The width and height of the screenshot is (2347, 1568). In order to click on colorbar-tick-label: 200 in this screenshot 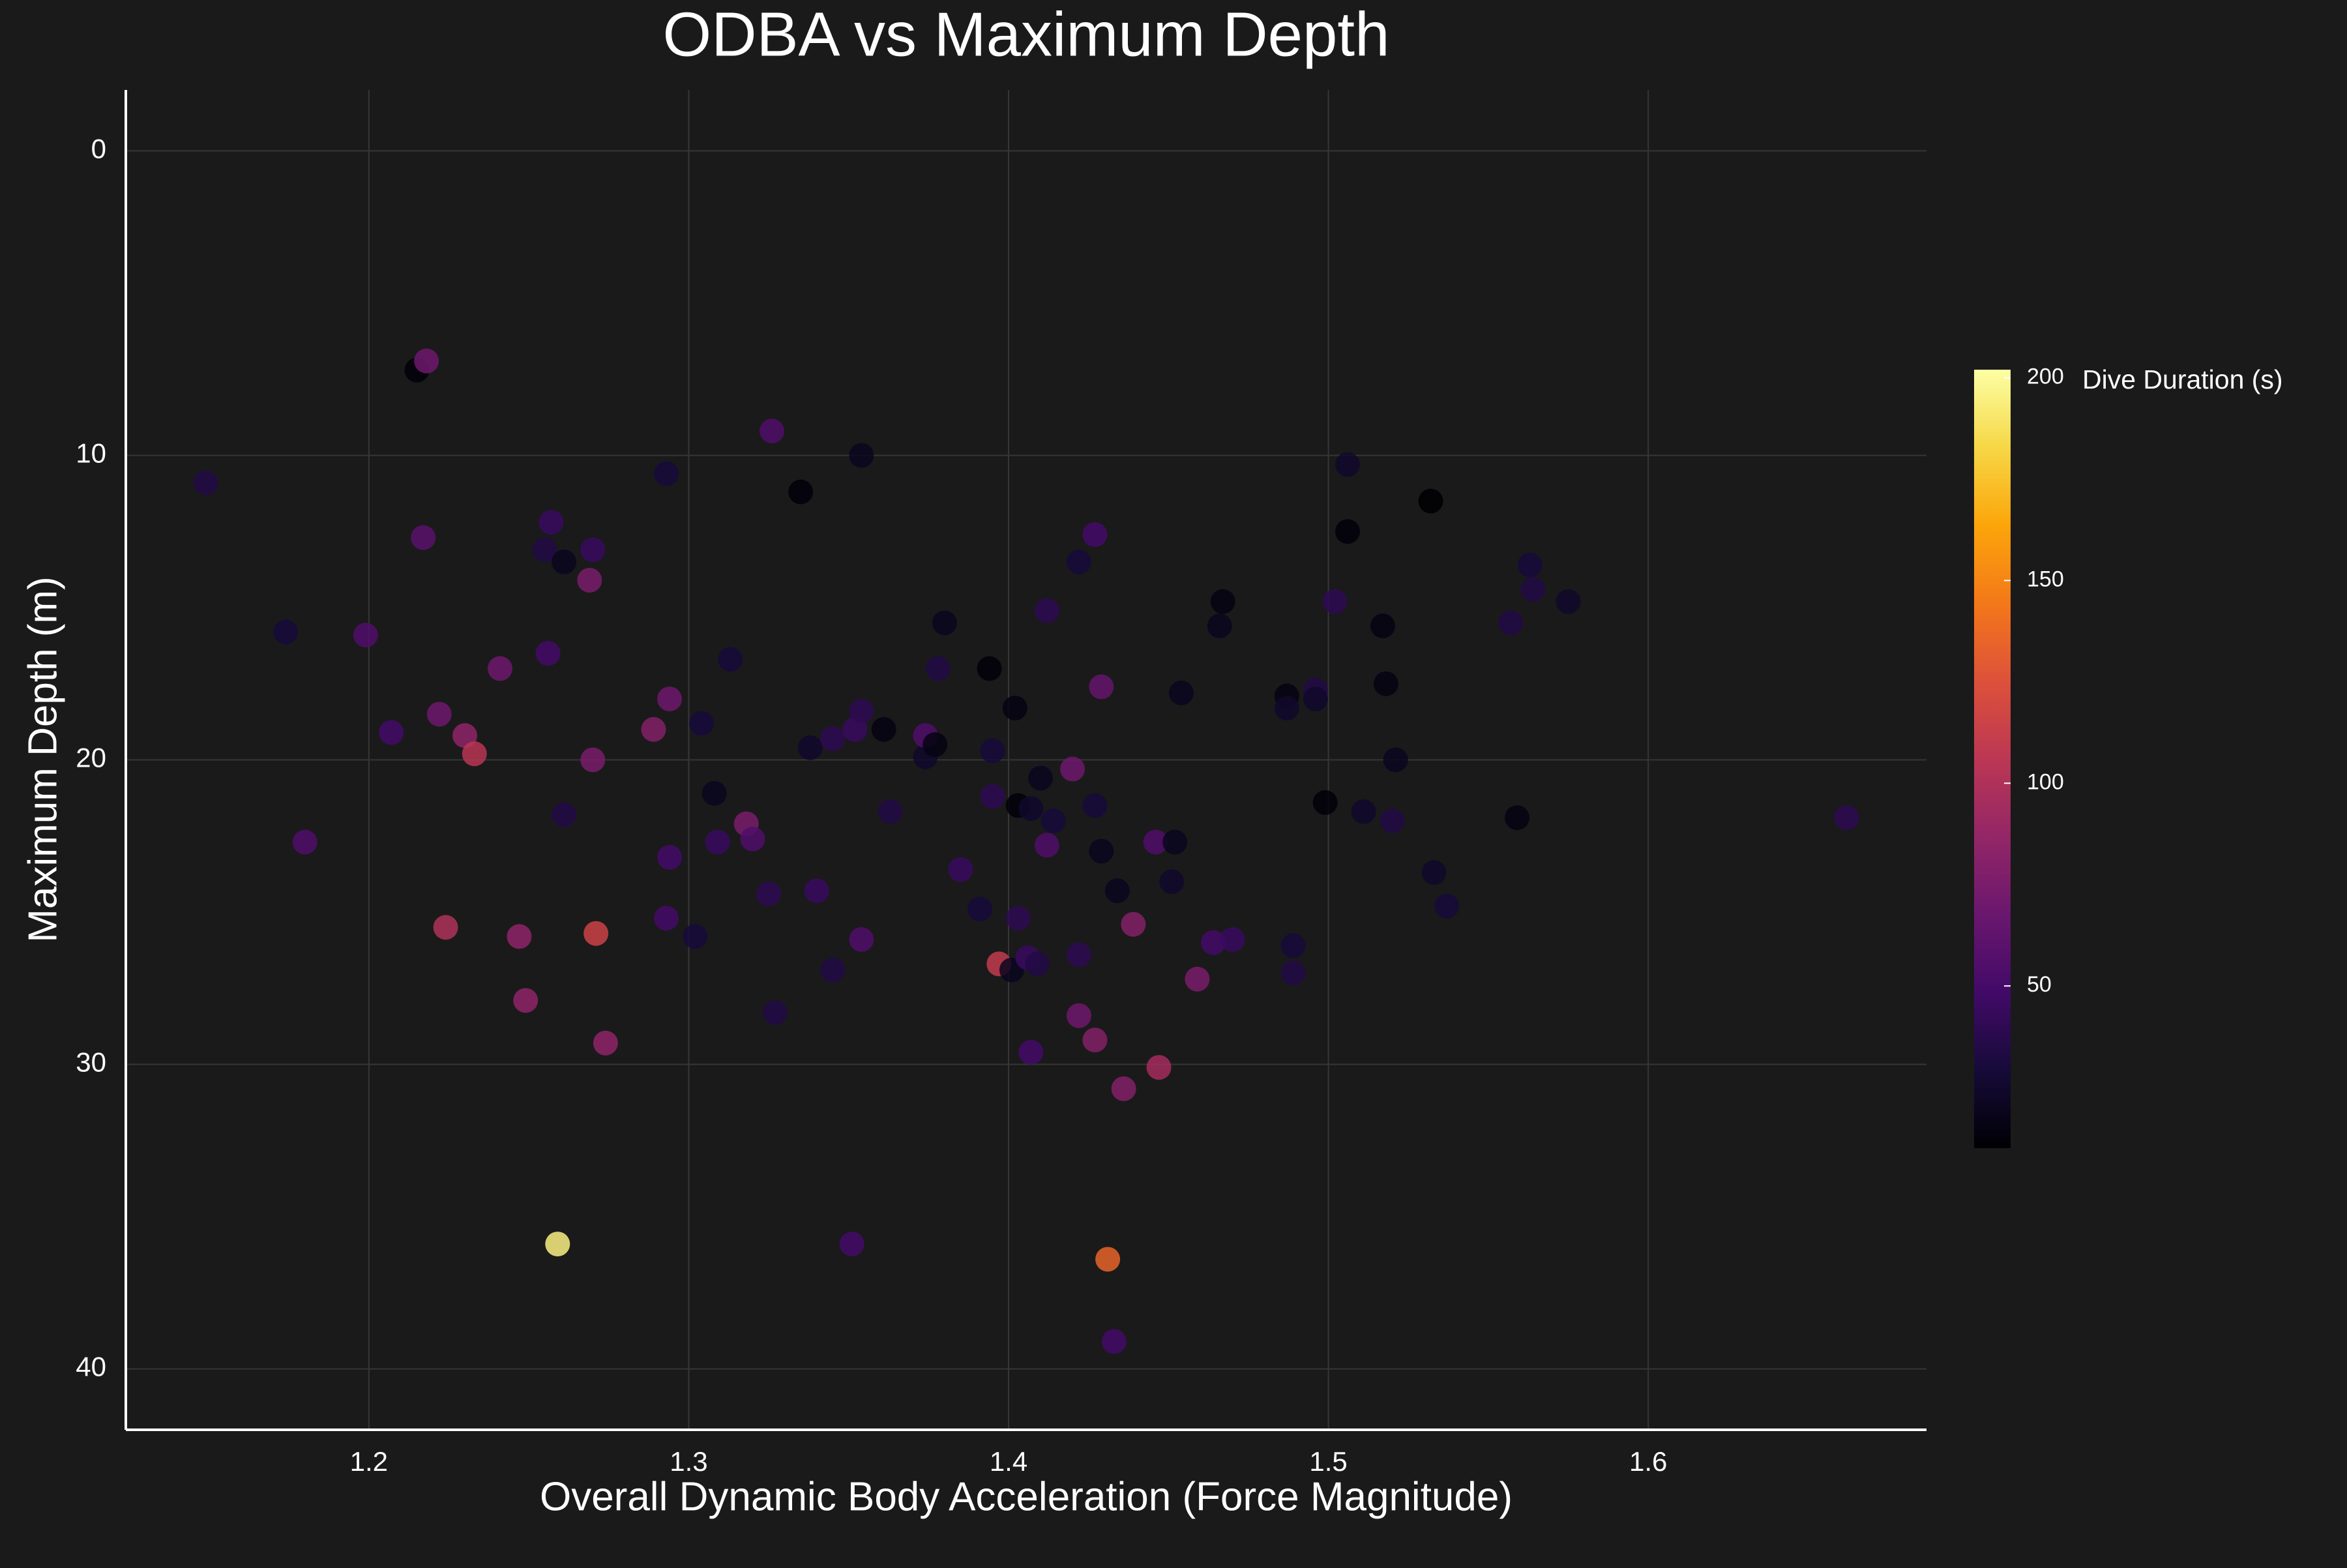, I will do `click(2045, 377)`.